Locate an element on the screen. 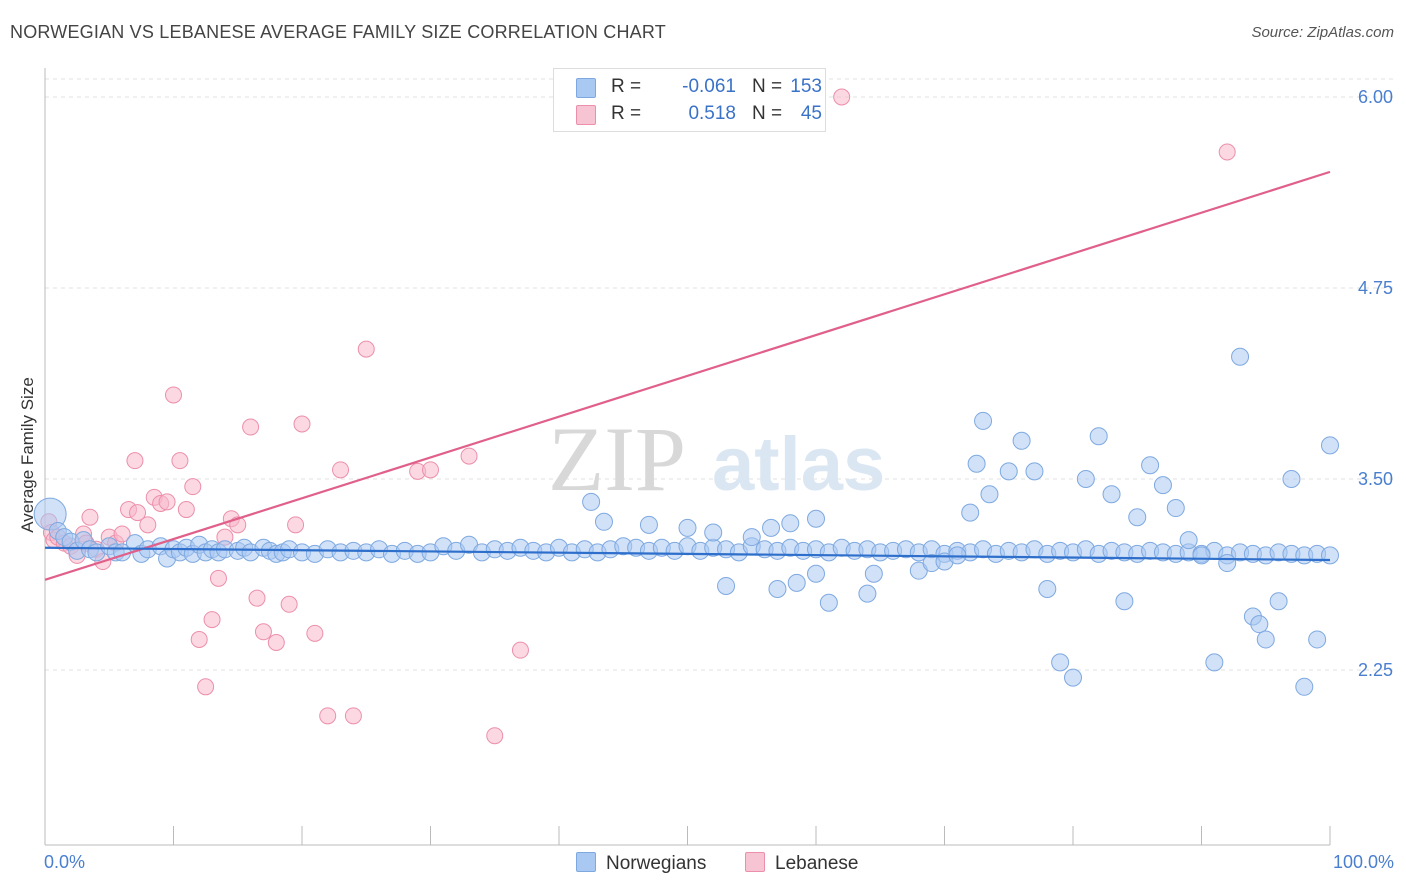 Image resolution: width=1406 pixels, height=892 pixels. legend-lebanese-label: Lebanese is located at coordinates (817, 863).